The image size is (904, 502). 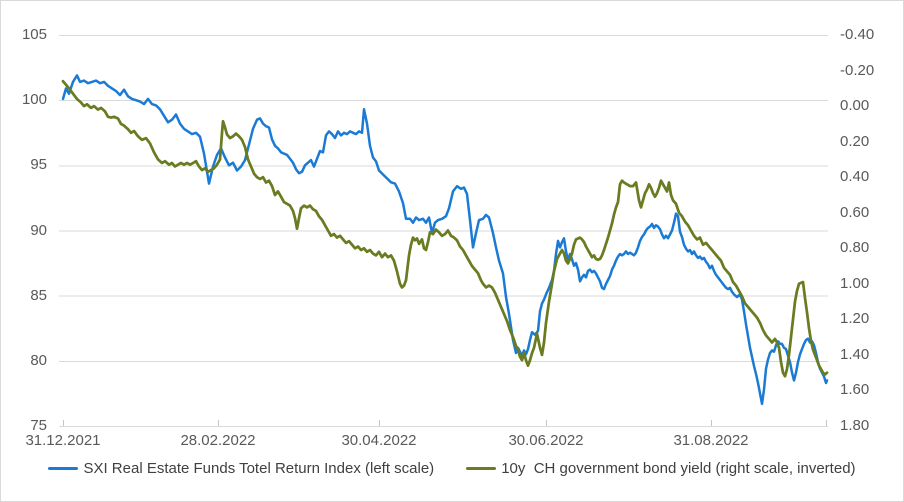 What do you see at coordinates (855, 141) in the screenshot?
I see `right-axis-tick-label: 0.20` at bounding box center [855, 141].